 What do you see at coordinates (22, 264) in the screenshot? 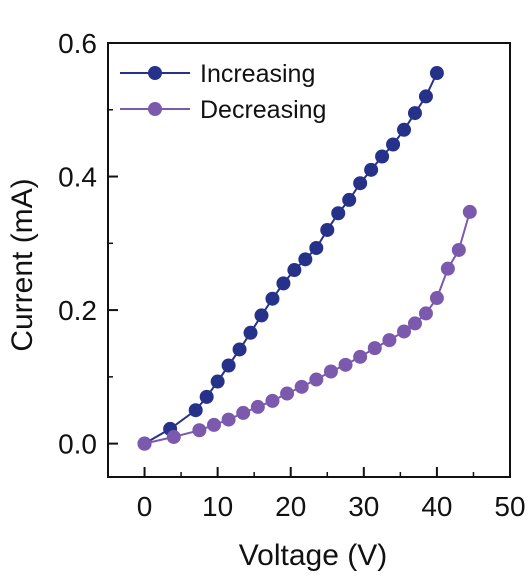
I see `y-axis-title: Current (mA)` at bounding box center [22, 264].